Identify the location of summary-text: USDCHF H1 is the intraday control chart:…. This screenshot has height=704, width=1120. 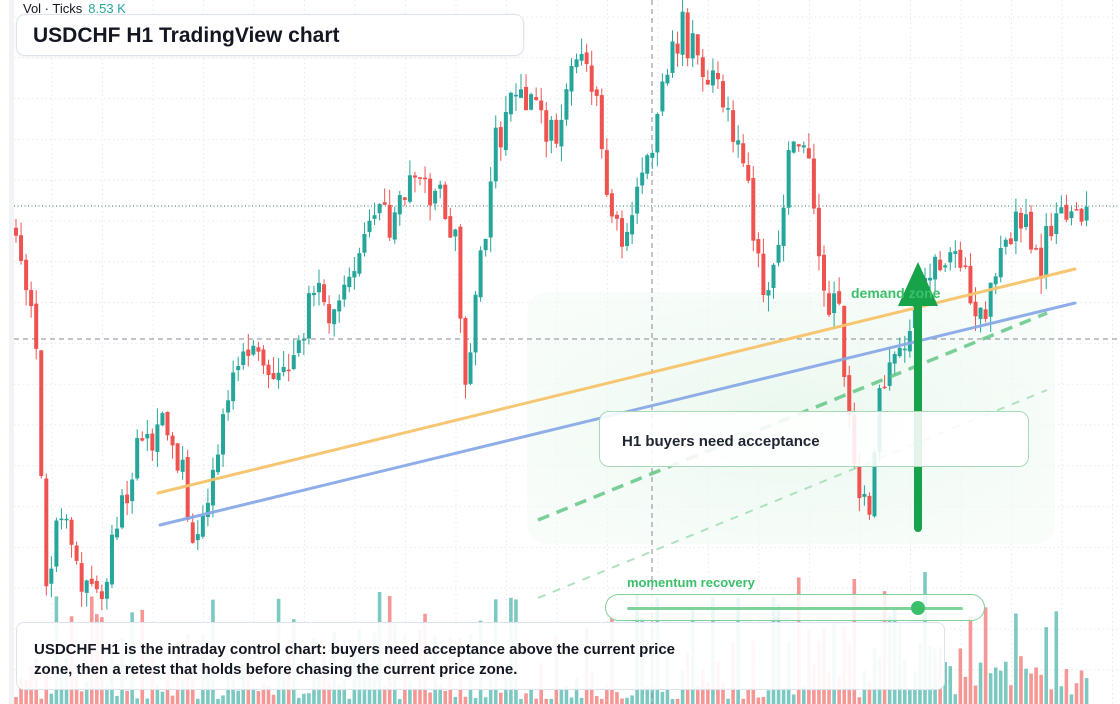
(355, 659).